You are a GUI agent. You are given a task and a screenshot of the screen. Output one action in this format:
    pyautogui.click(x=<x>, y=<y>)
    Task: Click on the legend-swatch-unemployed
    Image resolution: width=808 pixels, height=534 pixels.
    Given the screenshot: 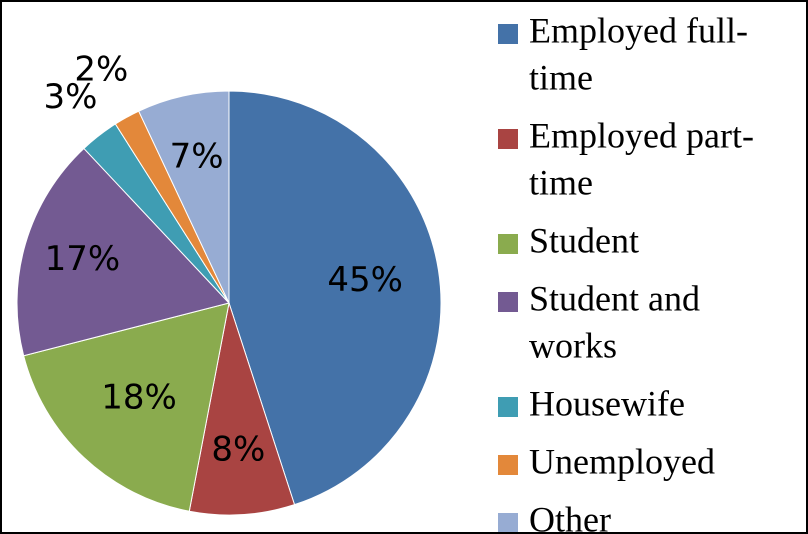 What is the action you would take?
    pyautogui.click(x=508, y=465)
    